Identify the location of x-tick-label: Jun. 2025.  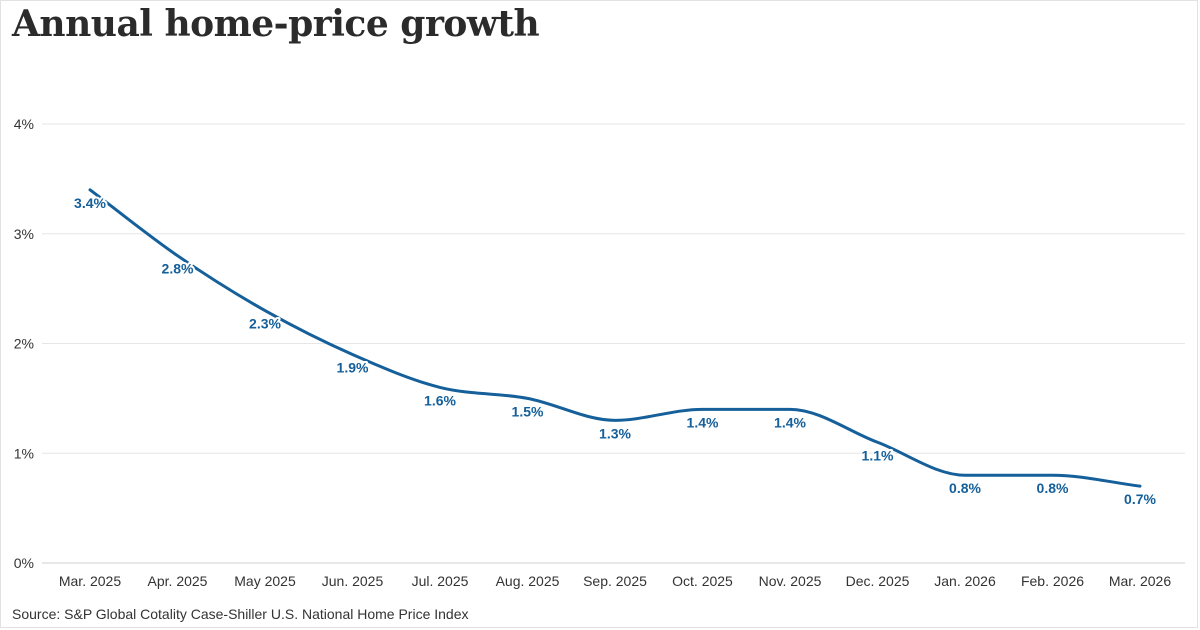
(353, 581).